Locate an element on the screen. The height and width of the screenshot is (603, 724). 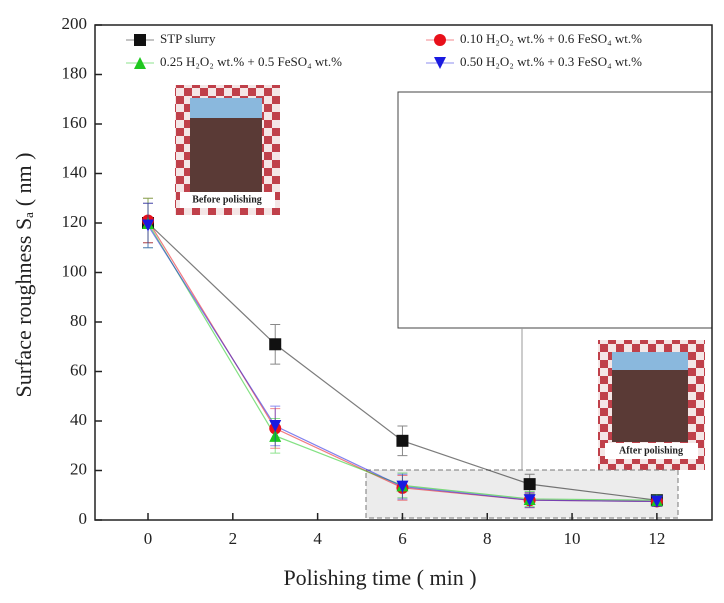
legend-label: 0.10 H₂O₂ wt.% + 0.6 FeSO₄ wt.% is located at coordinates (551, 38).